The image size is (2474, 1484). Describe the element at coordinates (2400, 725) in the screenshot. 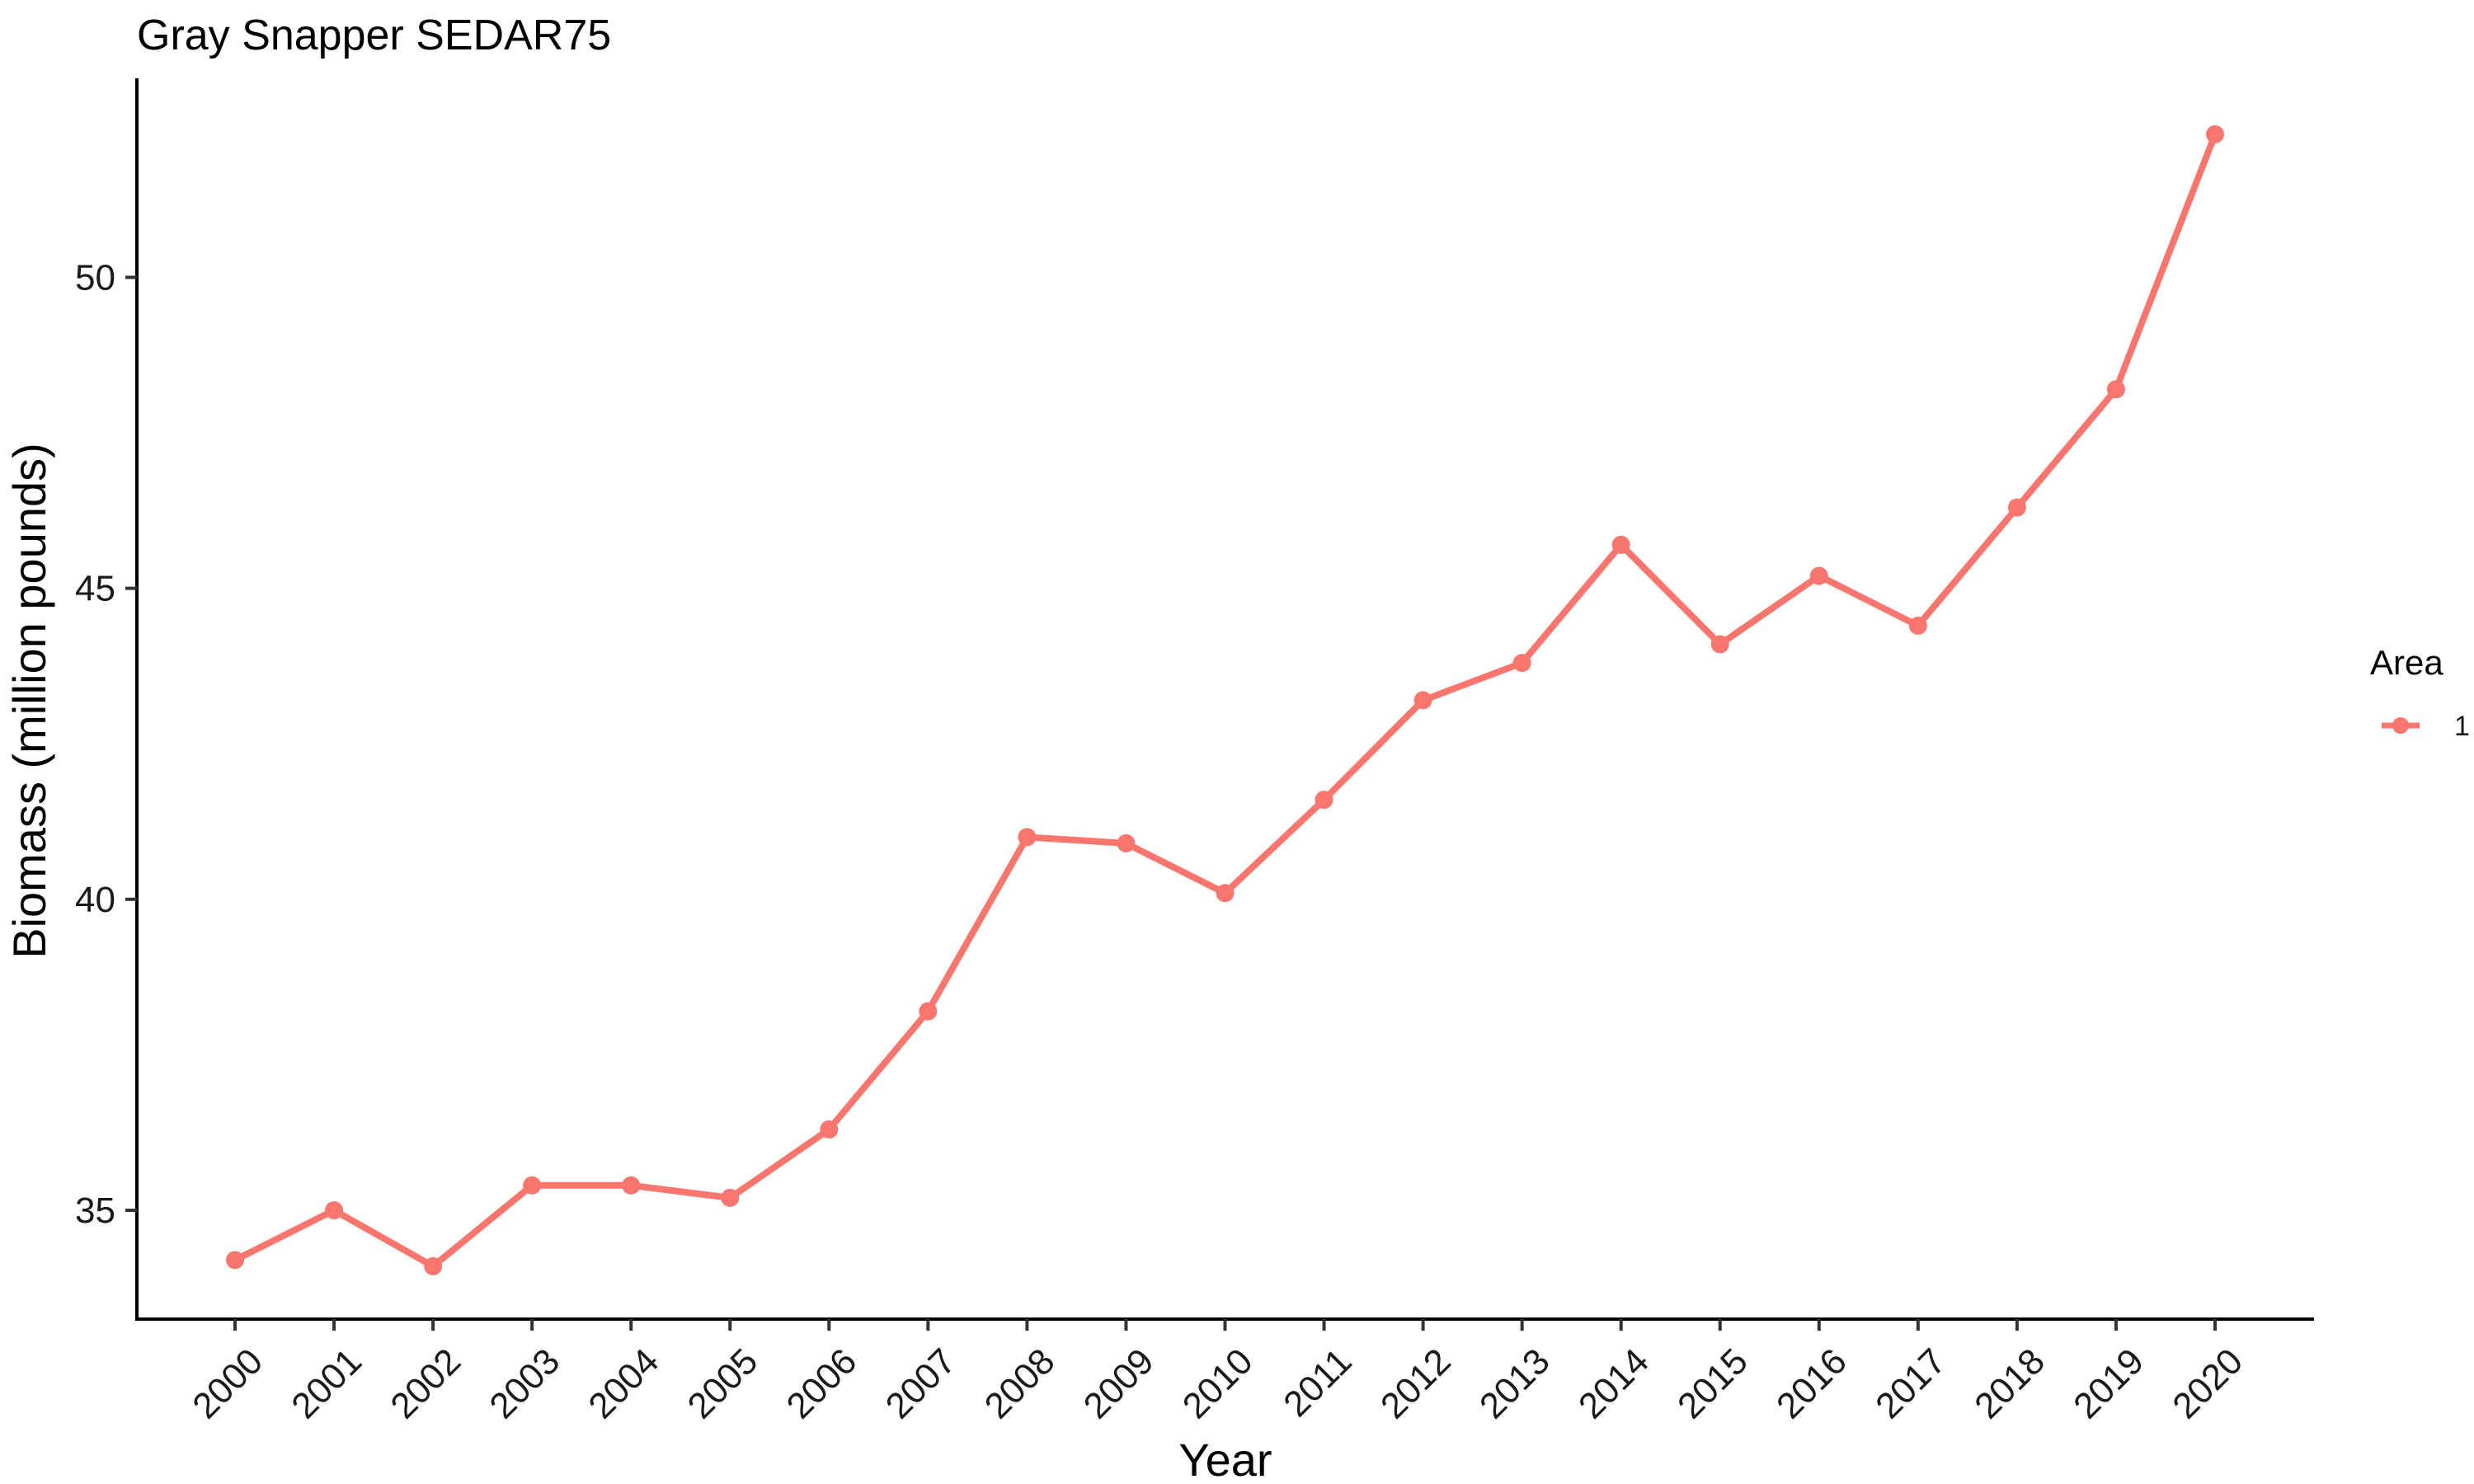

I see `legend-key-point` at that location.